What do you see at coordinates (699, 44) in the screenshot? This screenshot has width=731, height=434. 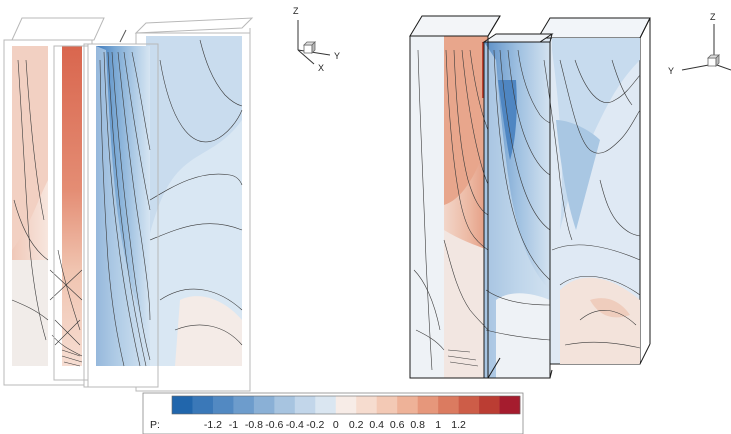 I see `right-axis-triad: Z Y` at bounding box center [699, 44].